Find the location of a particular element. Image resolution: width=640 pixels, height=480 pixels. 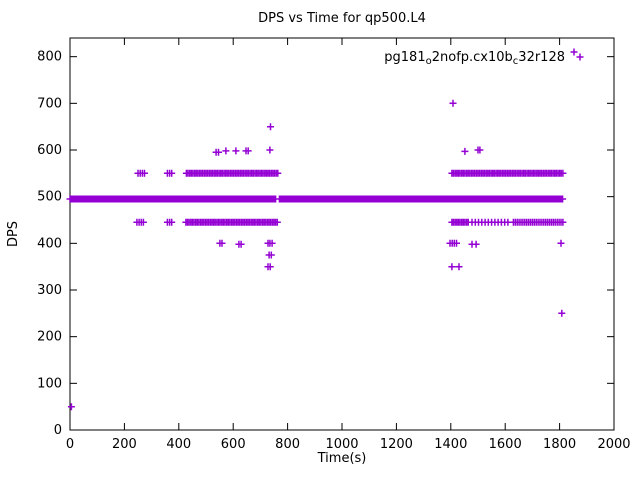

x-tick-label: 0 is located at coordinates (70, 444).